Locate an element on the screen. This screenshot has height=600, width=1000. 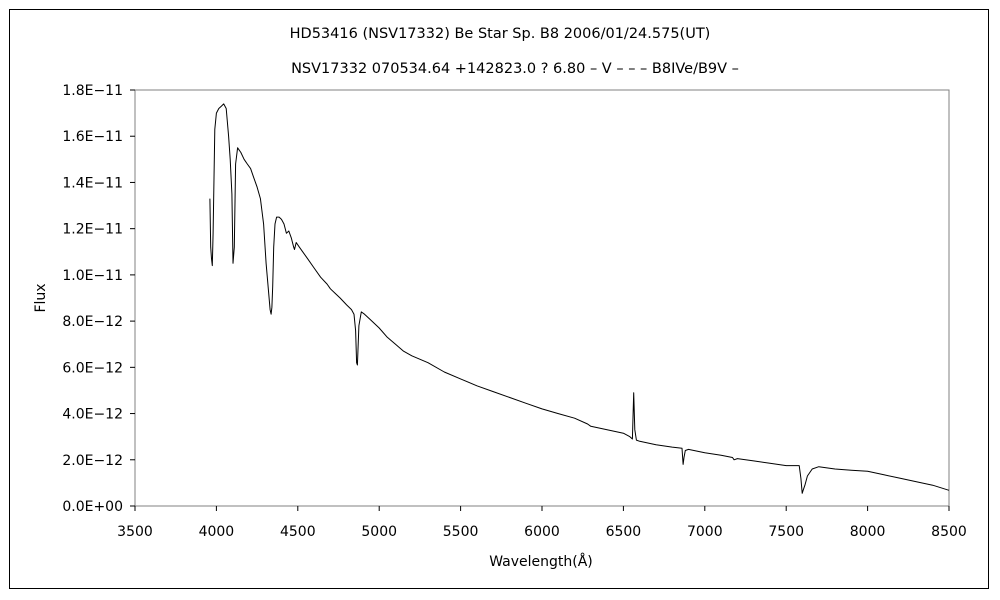
y-tick-label: 1.8E−11 is located at coordinates (92, 91).